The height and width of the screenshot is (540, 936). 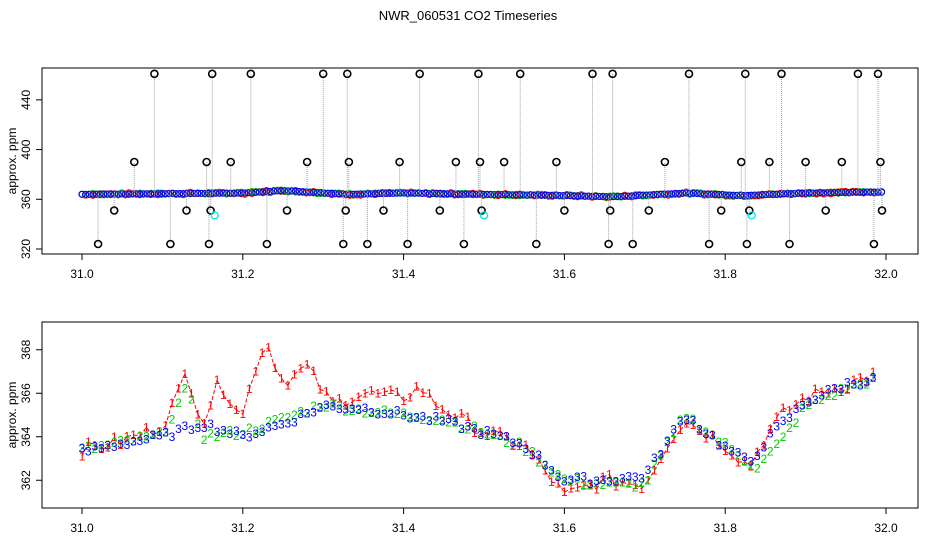 What do you see at coordinates (726, 528) in the screenshot?
I see `x-tick-label: 31.8` at bounding box center [726, 528].